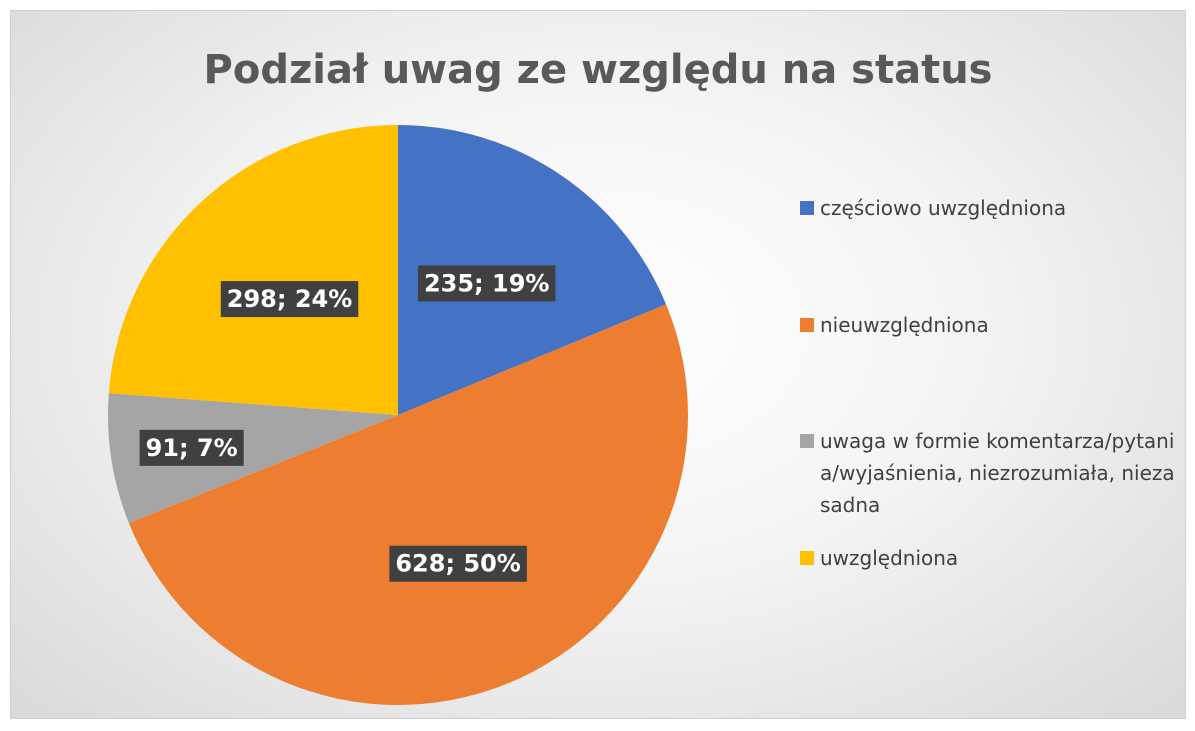 The image size is (1195, 731). What do you see at coordinates (904, 325) in the screenshot?
I see `legend-label: nieuwzględniona` at bounding box center [904, 325].